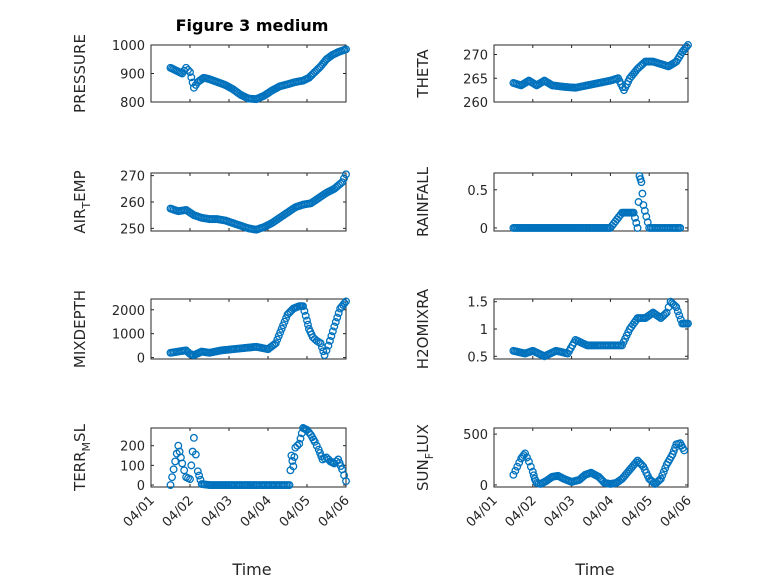  Describe the element at coordinates (132, 103) in the screenshot. I see `y-tick-label: 800` at that location.